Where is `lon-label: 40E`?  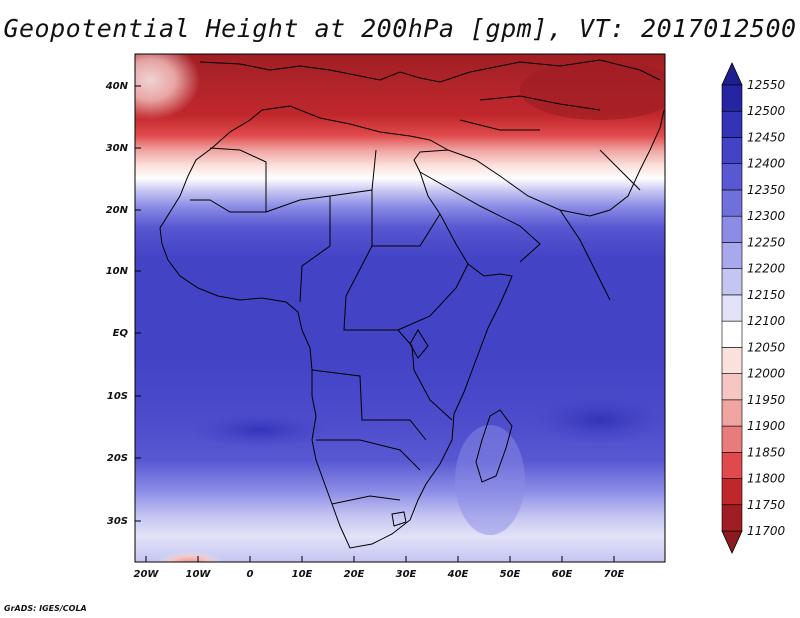
lon-label: 40E is located at coordinates (458, 574).